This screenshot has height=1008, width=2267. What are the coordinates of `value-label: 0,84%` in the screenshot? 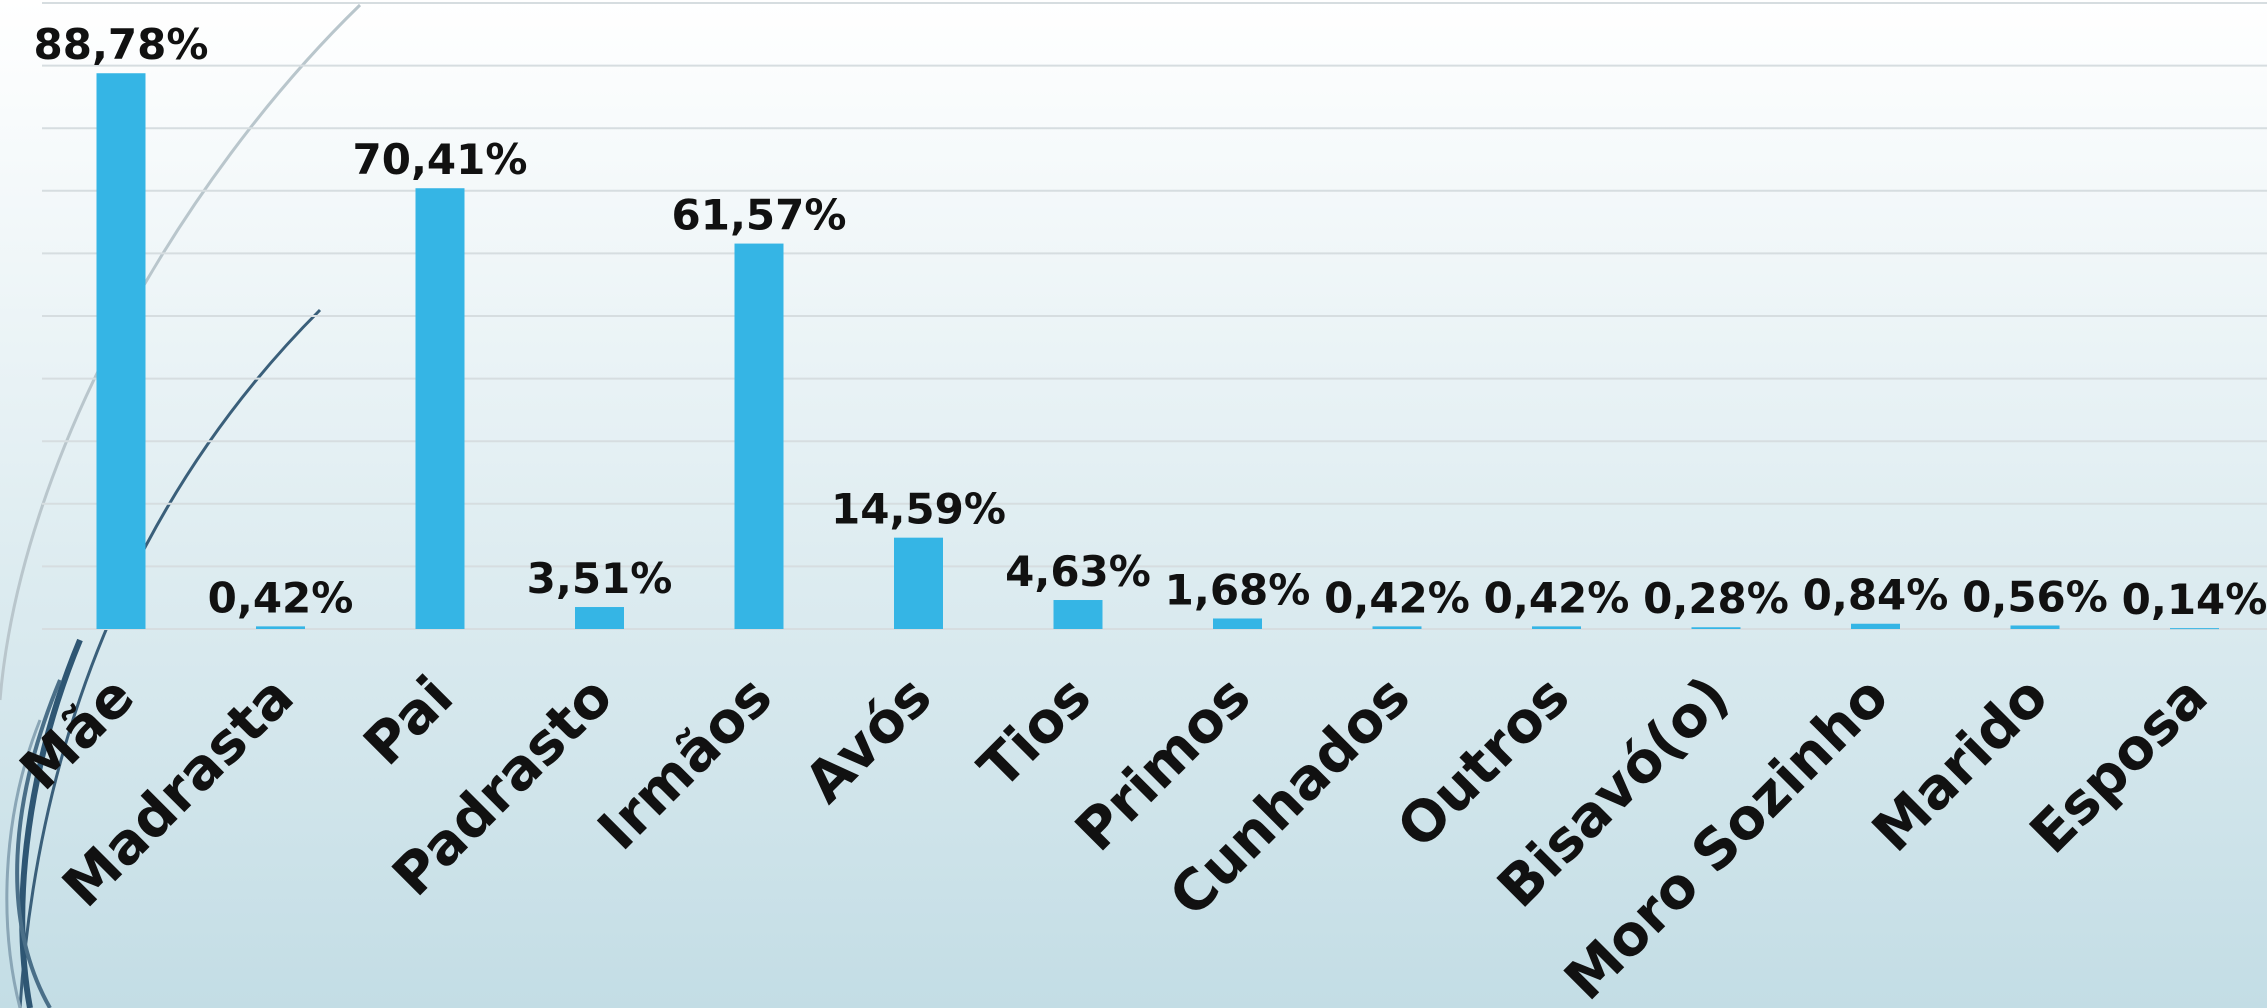 It's located at (1876, 595).